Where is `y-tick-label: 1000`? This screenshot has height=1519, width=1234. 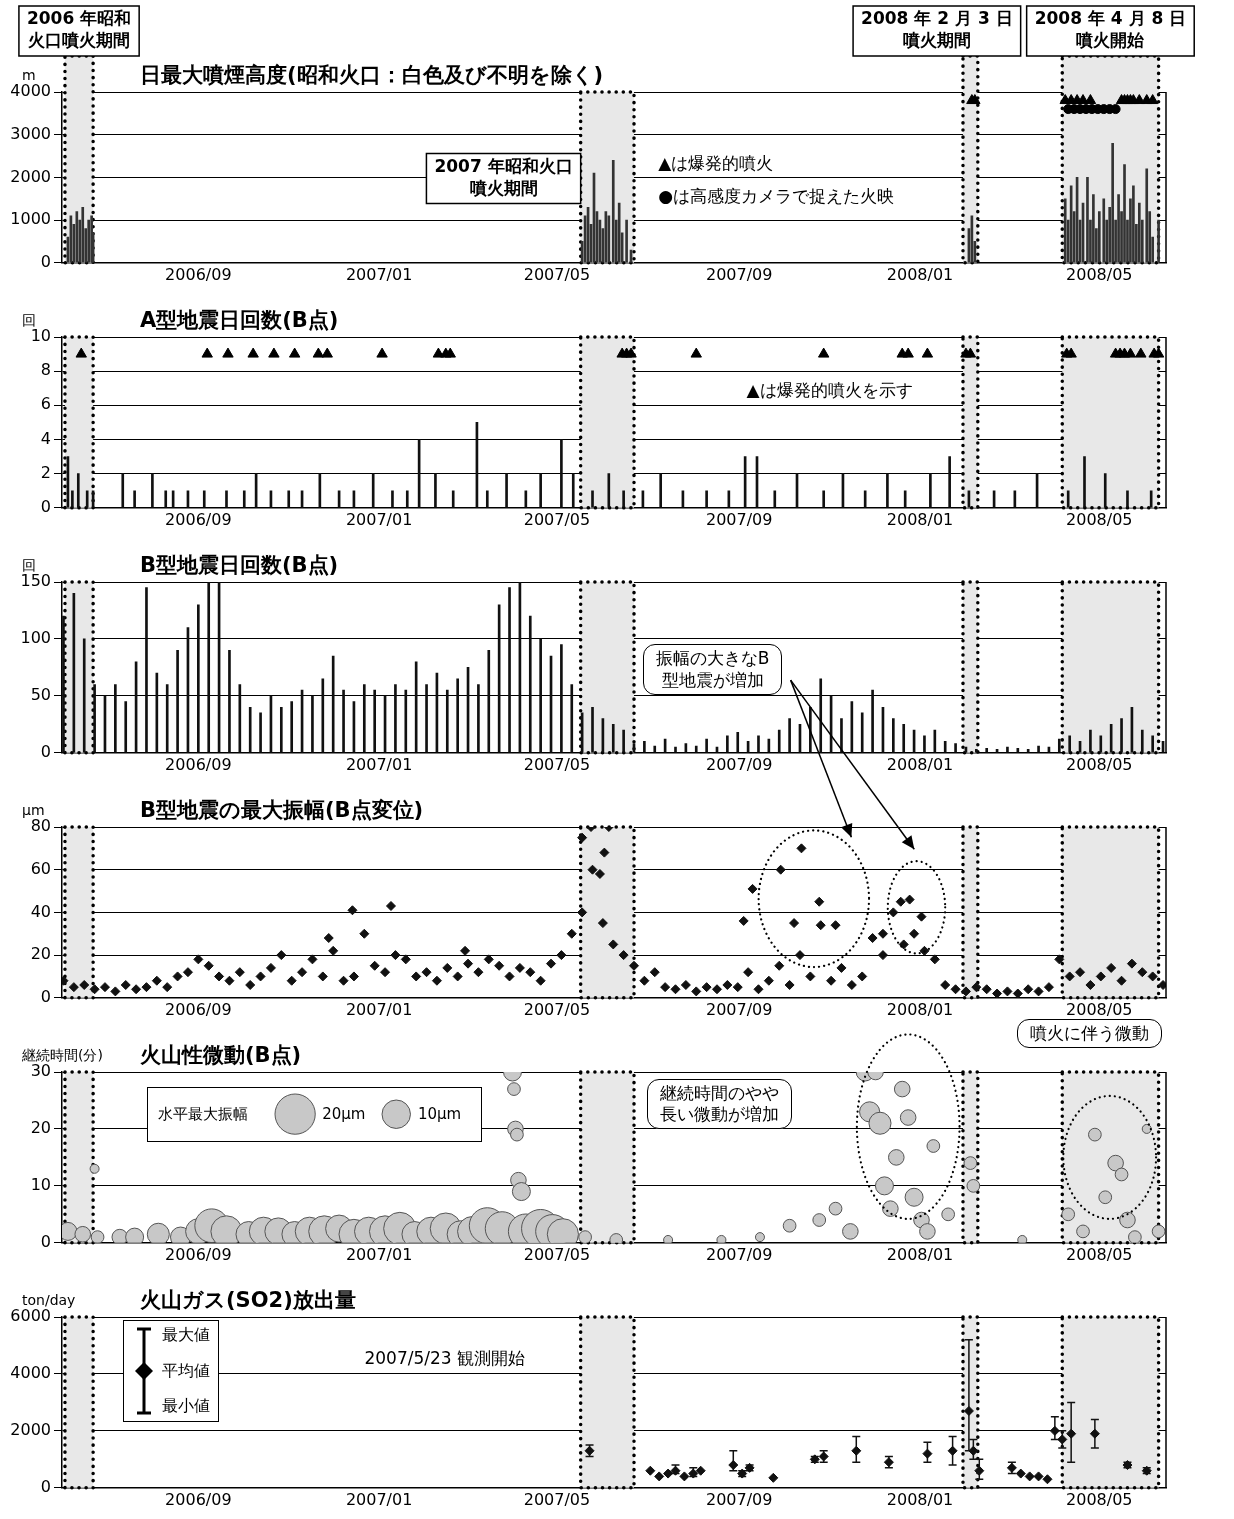 y-tick-label: 1000 is located at coordinates (30, 219).